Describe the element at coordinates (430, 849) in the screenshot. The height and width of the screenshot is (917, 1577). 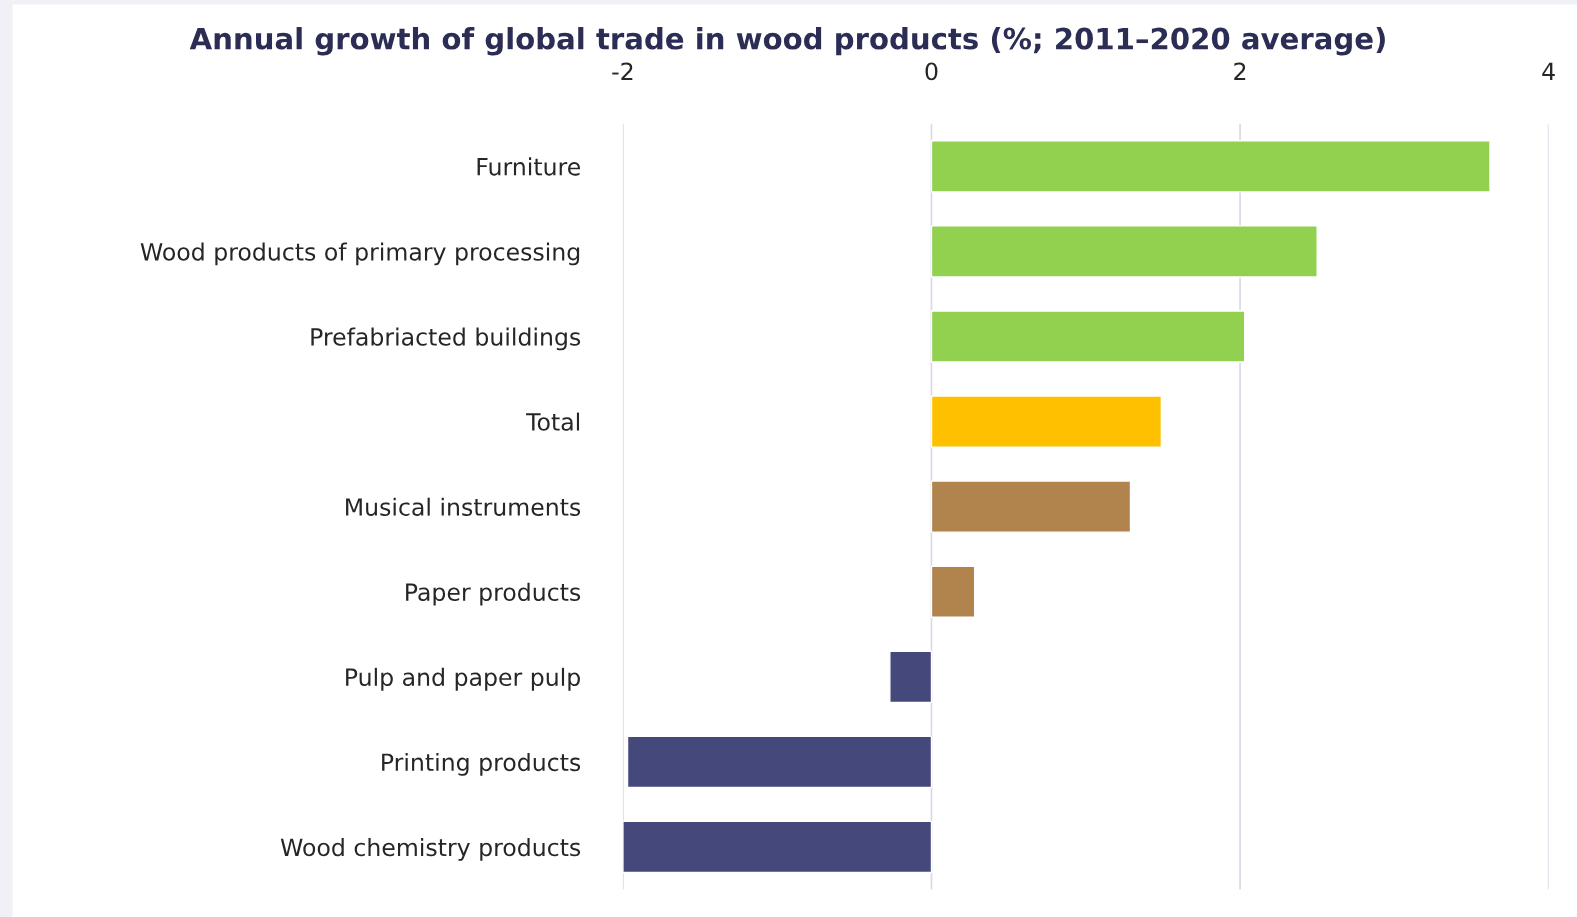
I see `y-tick-label: Wood chemistry products` at that location.